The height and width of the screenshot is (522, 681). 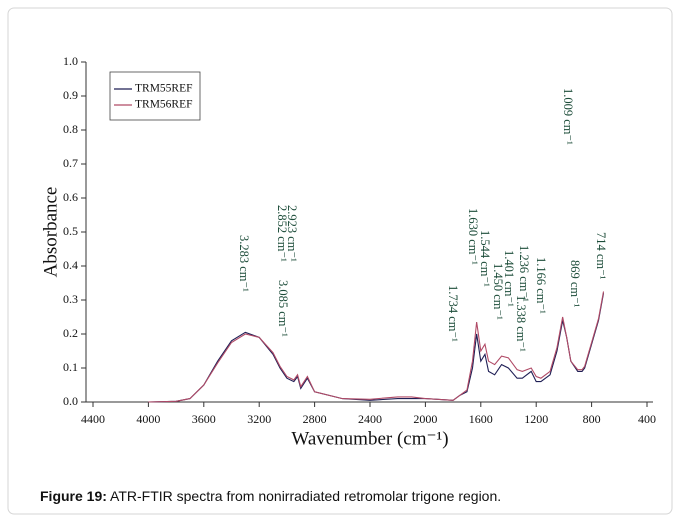 I want to click on legend-label: TRM56REF, so click(x=164, y=105).